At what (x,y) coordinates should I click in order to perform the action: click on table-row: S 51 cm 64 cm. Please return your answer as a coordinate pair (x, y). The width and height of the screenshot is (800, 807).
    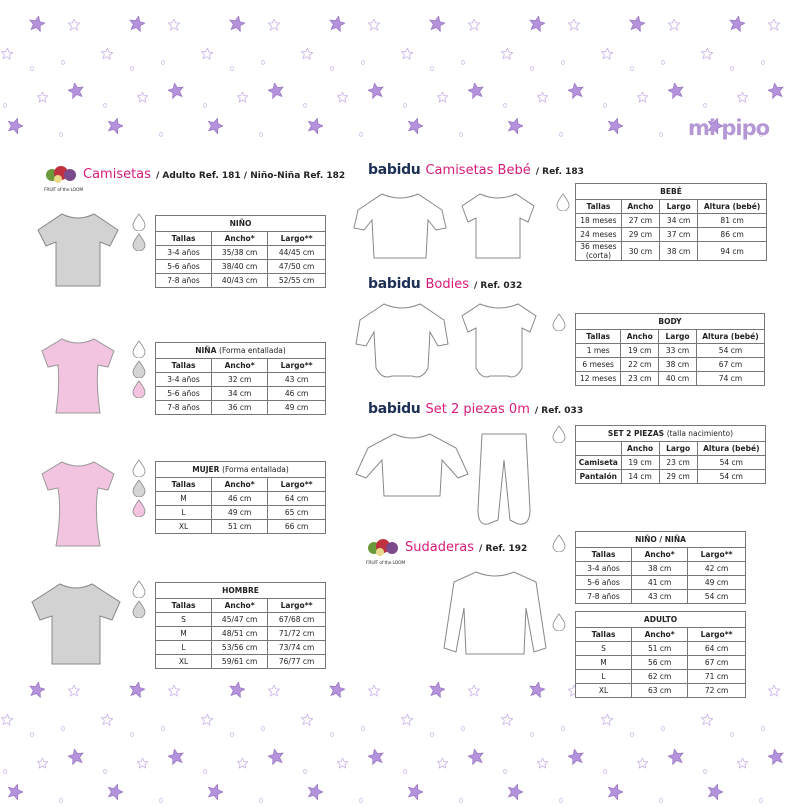
    Looking at the image, I should click on (660, 648).